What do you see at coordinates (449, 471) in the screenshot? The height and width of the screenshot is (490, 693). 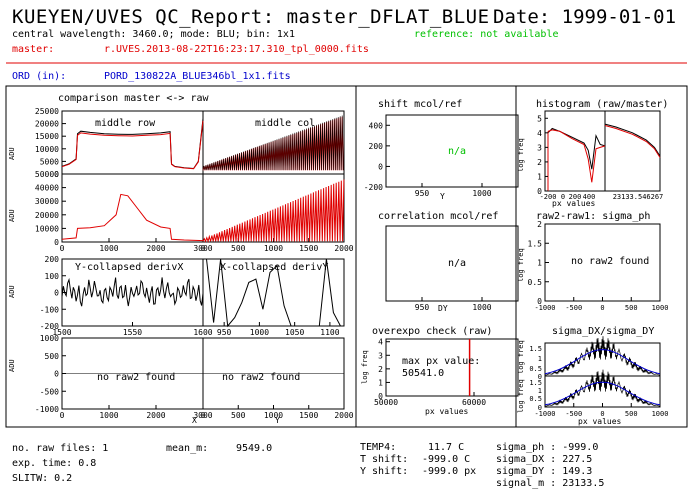 I see `footer-yshift-value: -999.0 px` at bounding box center [449, 471].